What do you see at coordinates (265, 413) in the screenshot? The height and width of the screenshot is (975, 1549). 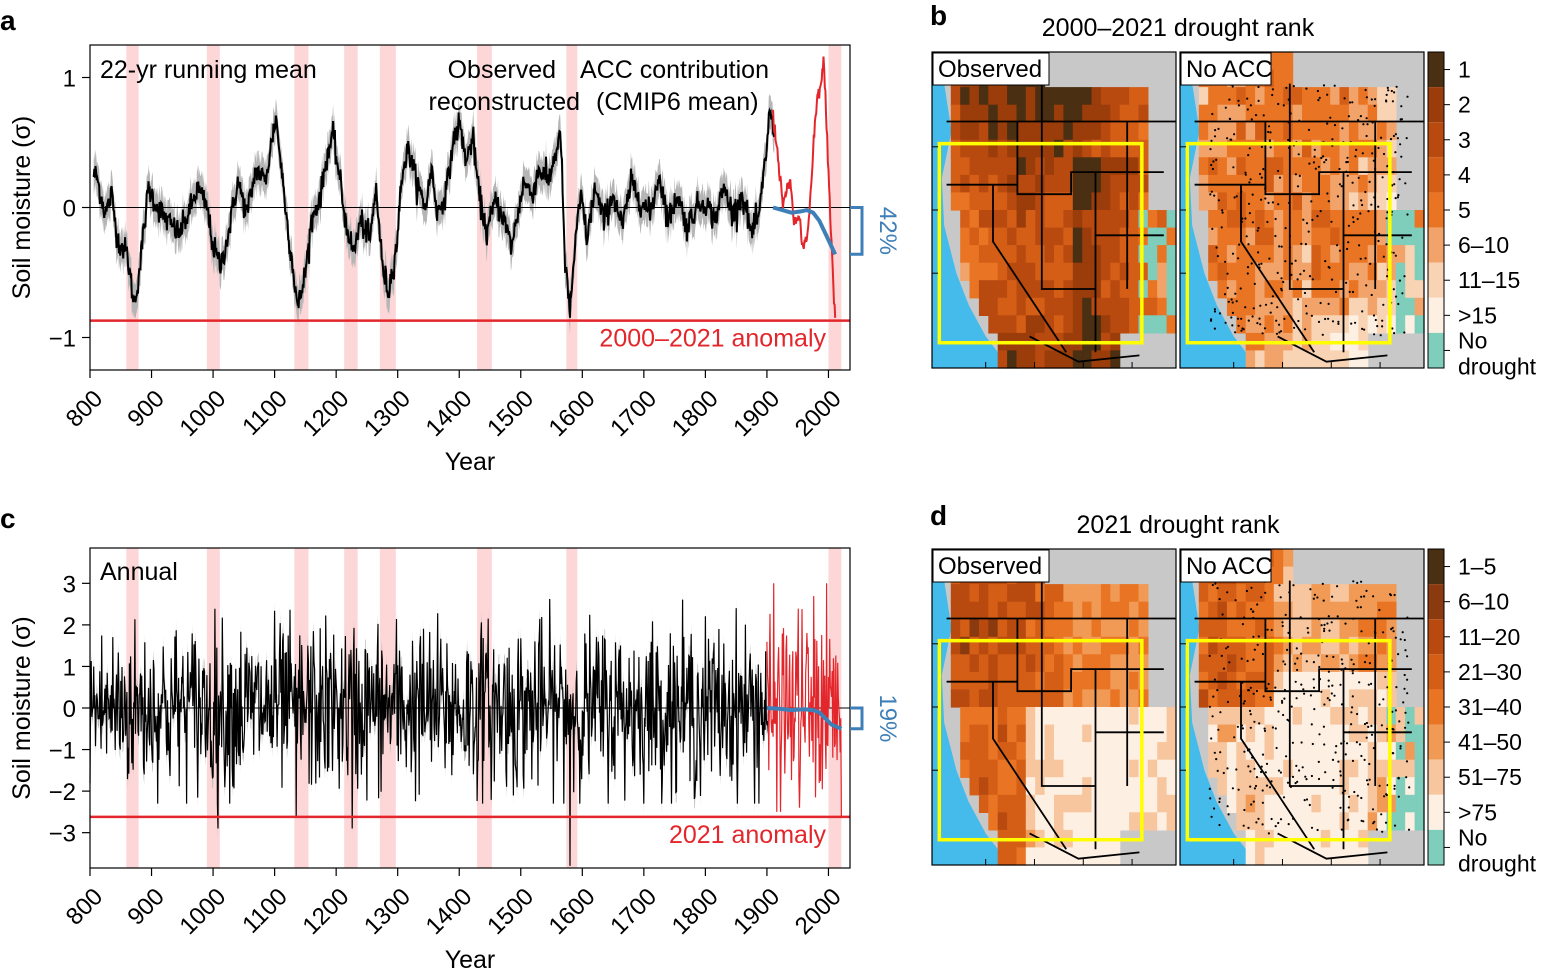 I see `x-tick-label: 1100` at bounding box center [265, 413].